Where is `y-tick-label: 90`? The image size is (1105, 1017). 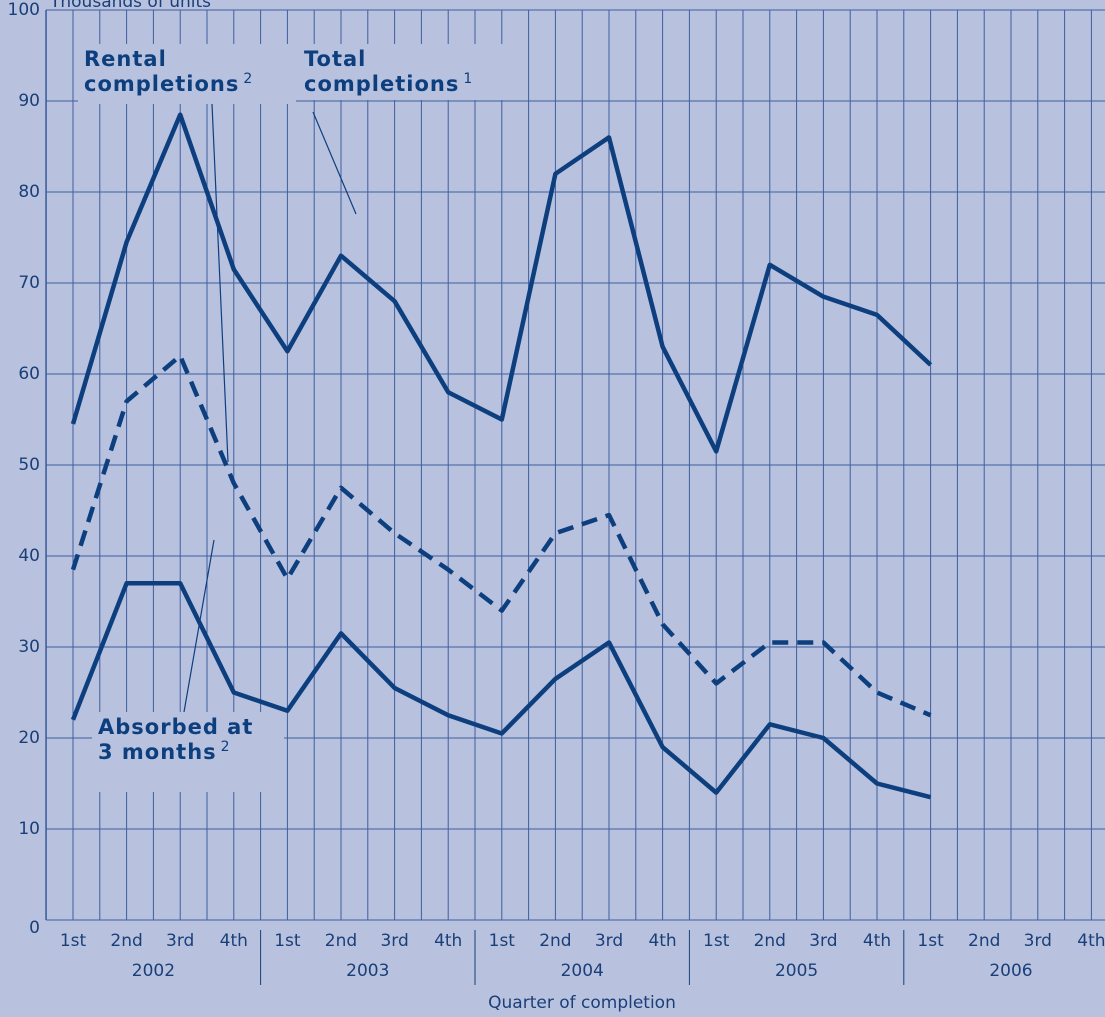 y-tick-label: 90 is located at coordinates (29, 101).